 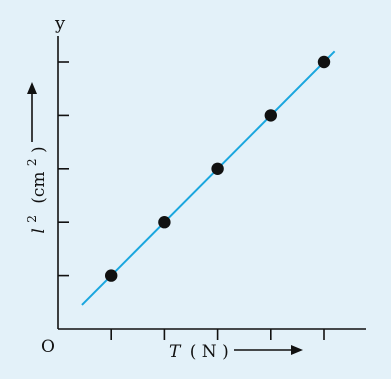 I want to click on y-label-arrow-head, so click(x=32, y=88).